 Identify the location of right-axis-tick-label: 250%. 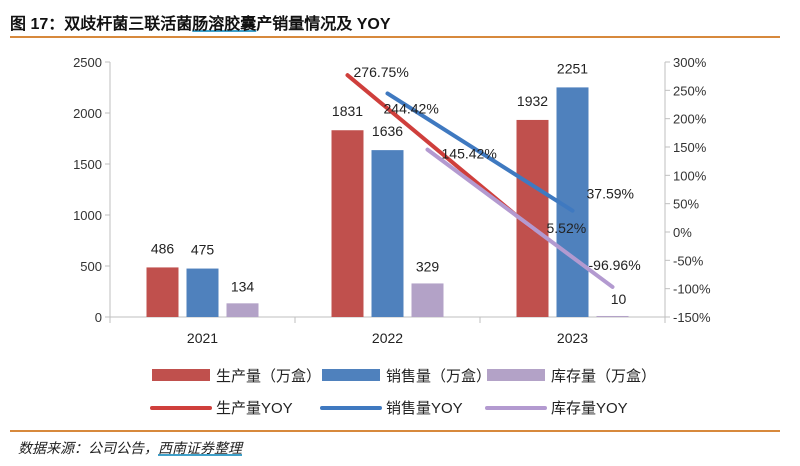
(690, 90).